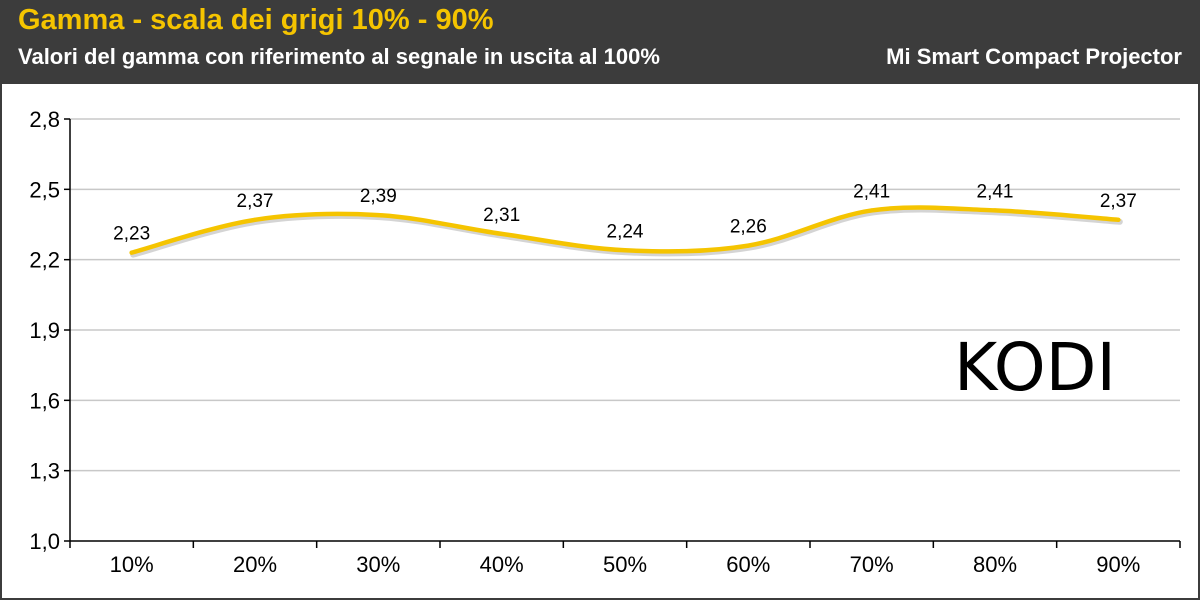 The width and height of the screenshot is (1200, 600). What do you see at coordinates (255, 564) in the screenshot?
I see `xtick-label-1: 20%` at bounding box center [255, 564].